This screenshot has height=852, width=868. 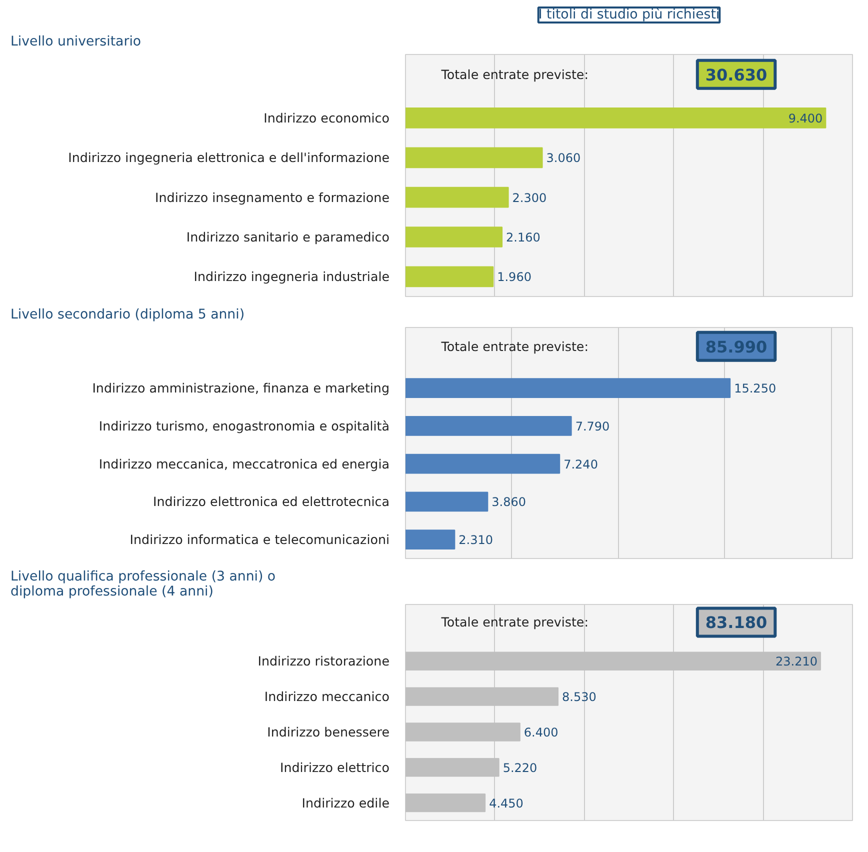 I want to click on y-tick-label: Indirizzo turismo, enogastronomia e ospitalità, so click(x=244, y=426).